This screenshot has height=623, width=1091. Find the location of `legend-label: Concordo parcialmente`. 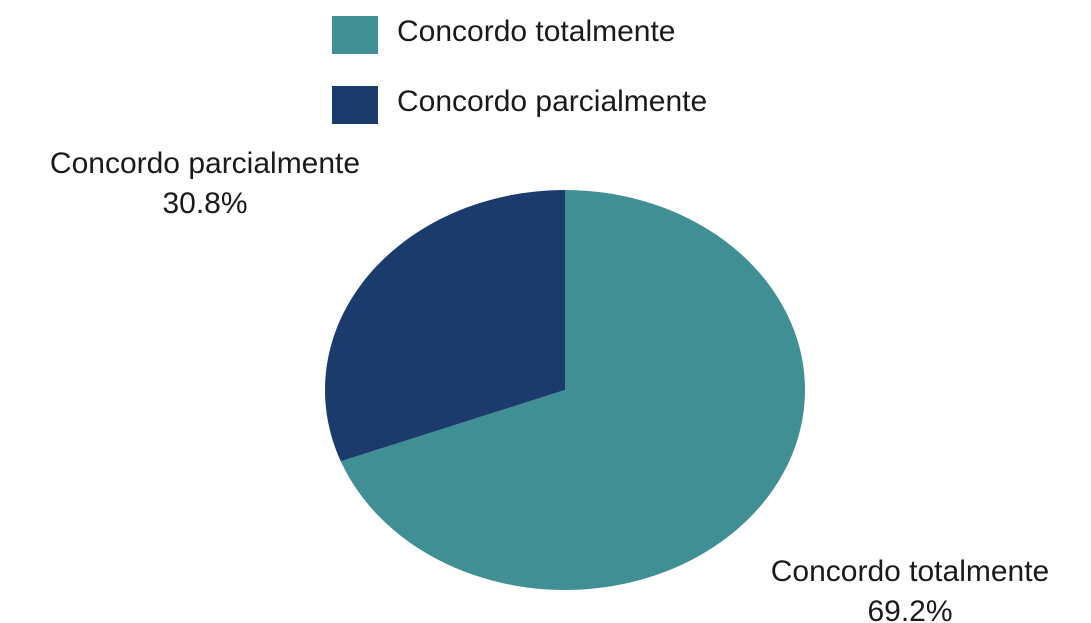

legend-label: Concordo parcialmente is located at coordinates (552, 101).